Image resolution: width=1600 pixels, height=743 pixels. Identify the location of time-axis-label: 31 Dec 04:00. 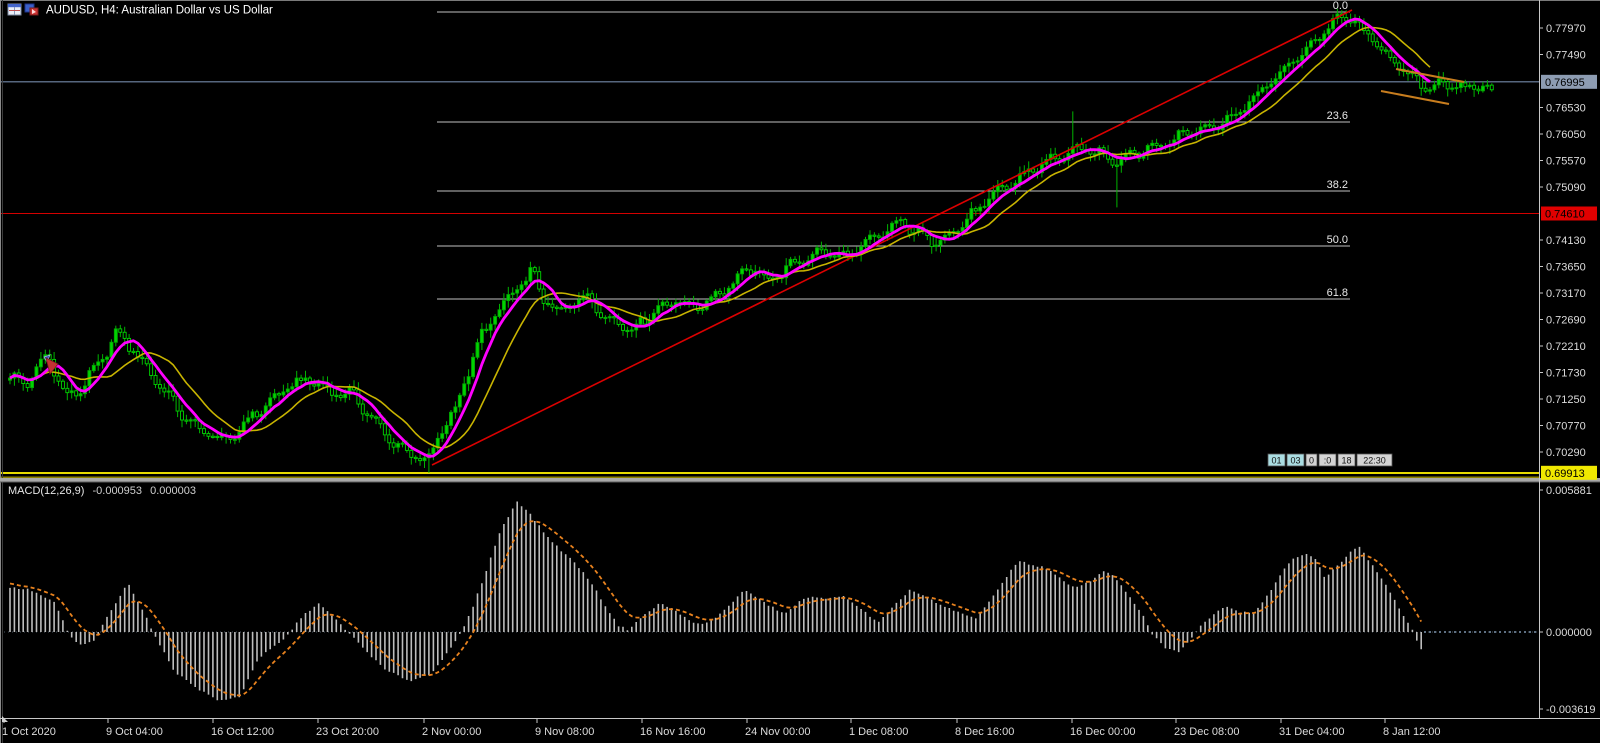
(1311, 732).